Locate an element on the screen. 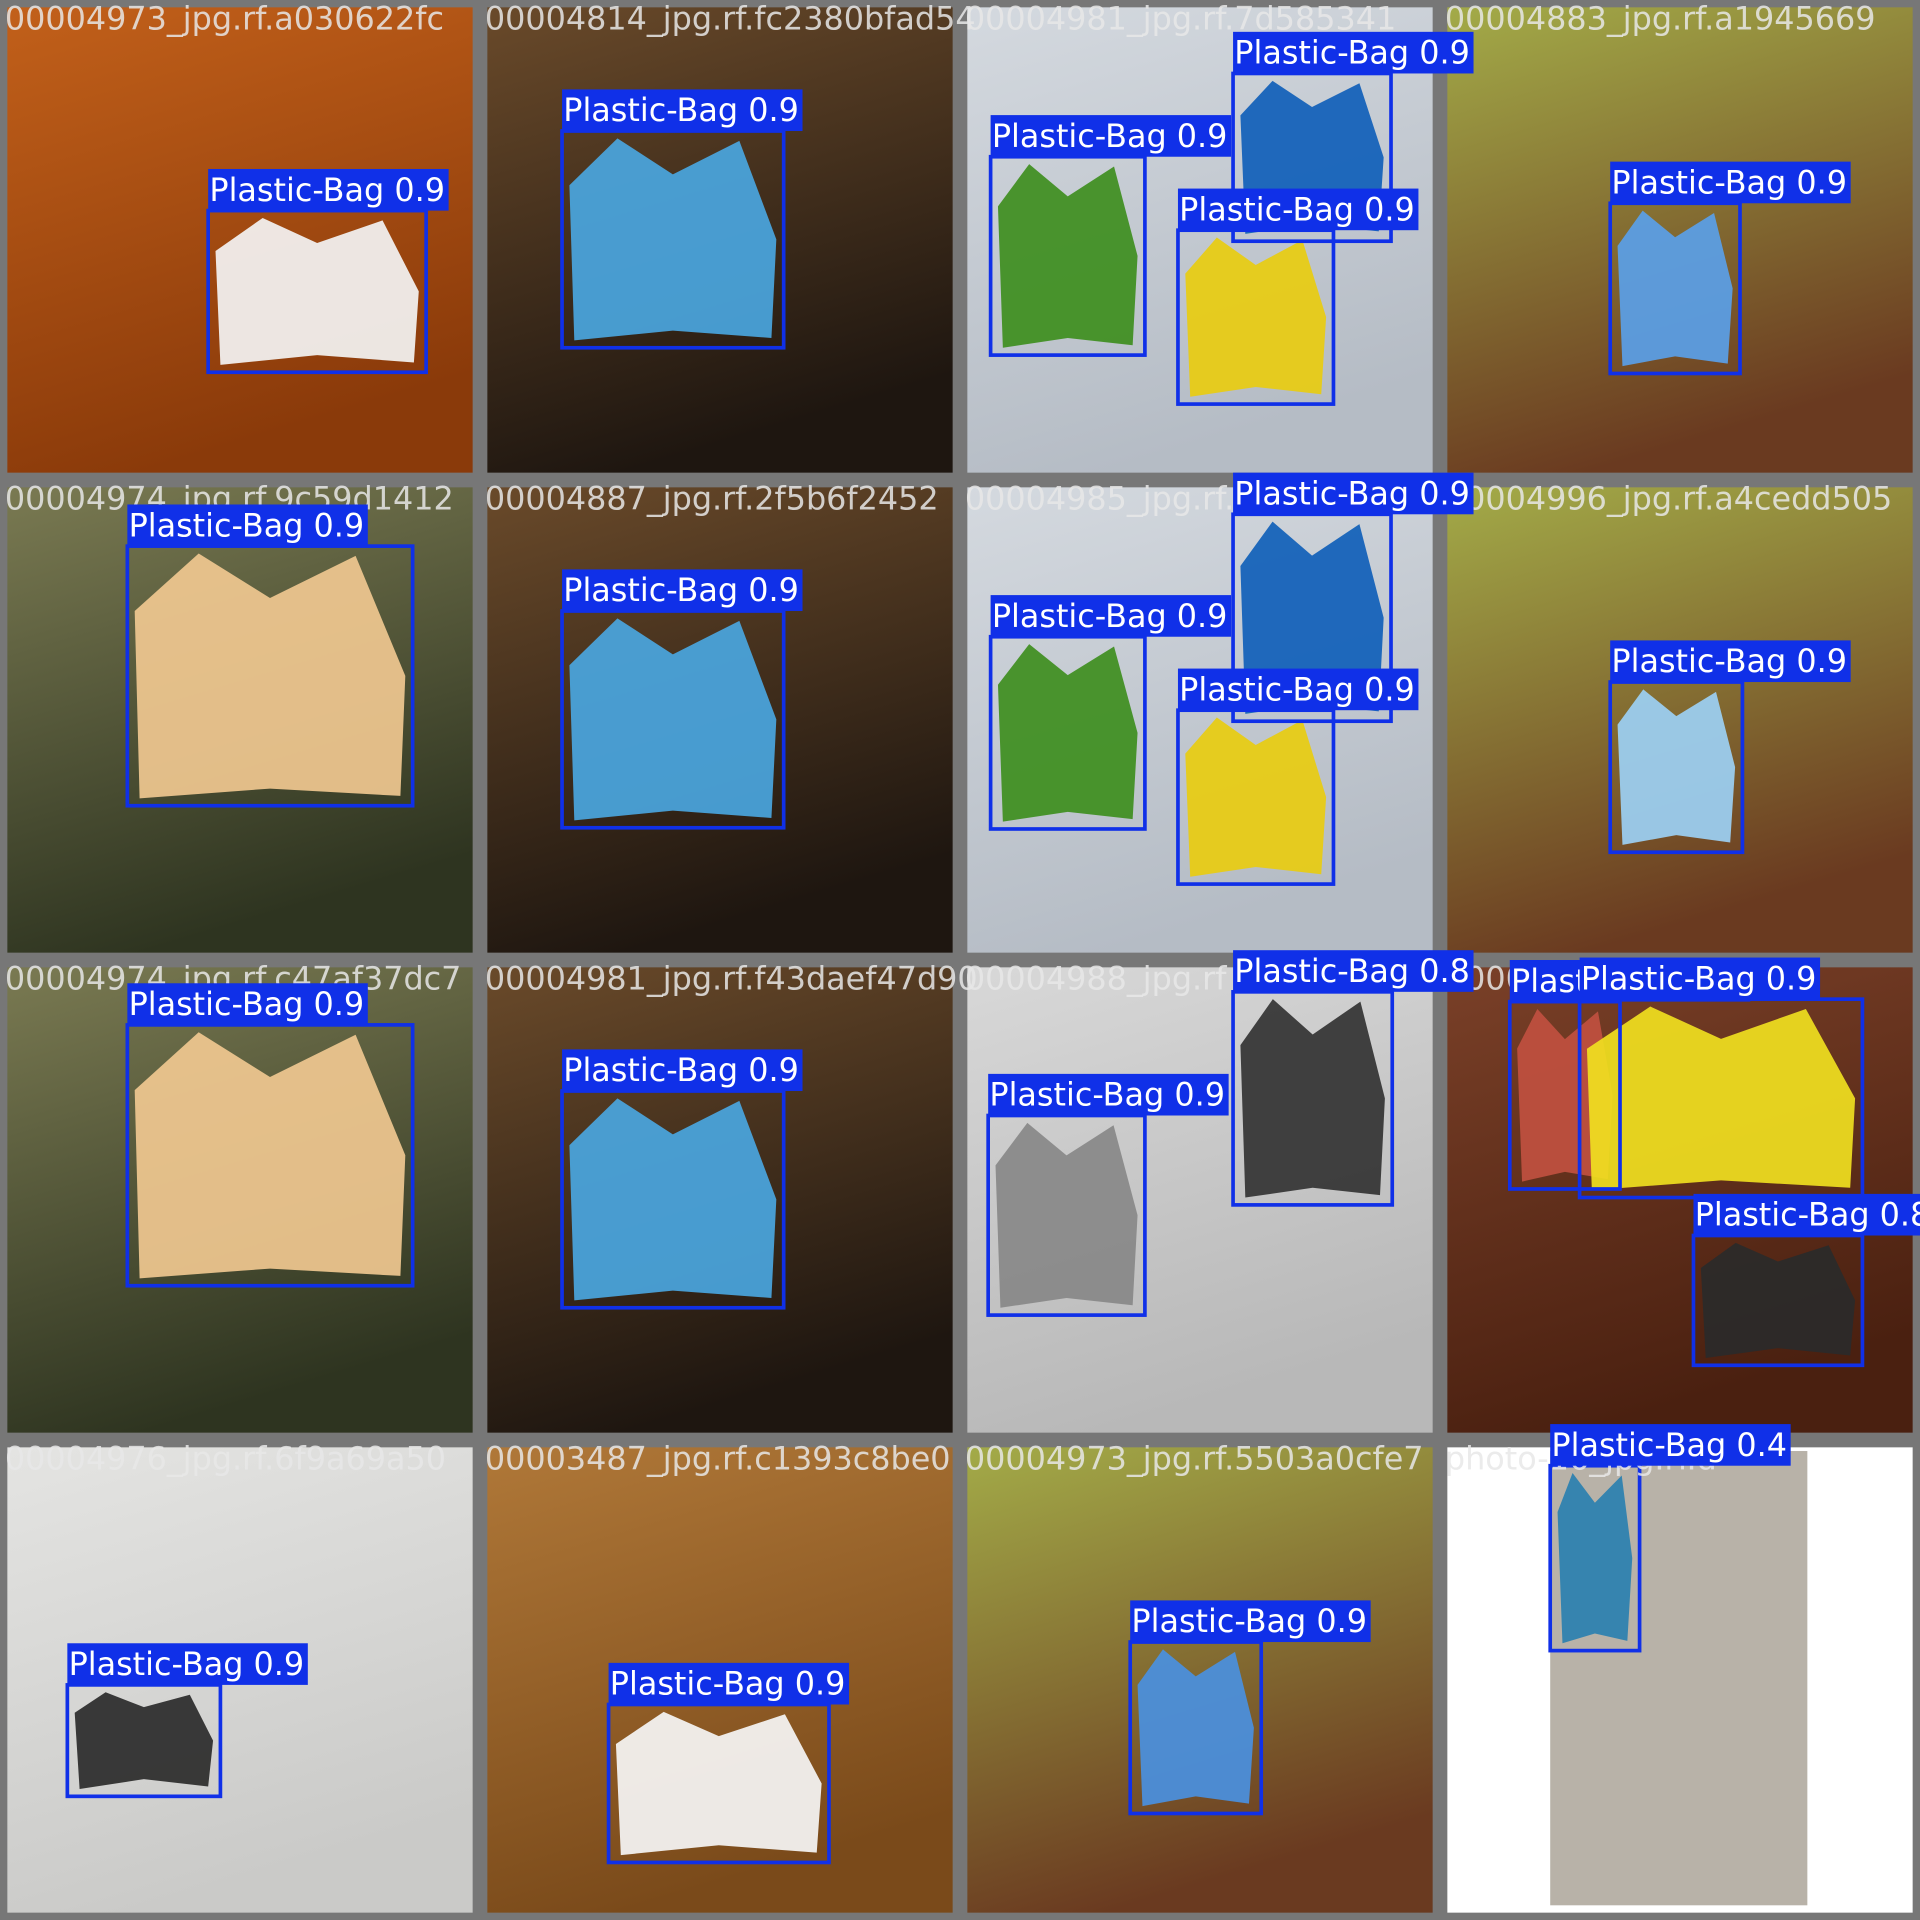  filename: 00004981_jpg.rf.f43daef47d90 is located at coordinates (731, 978).